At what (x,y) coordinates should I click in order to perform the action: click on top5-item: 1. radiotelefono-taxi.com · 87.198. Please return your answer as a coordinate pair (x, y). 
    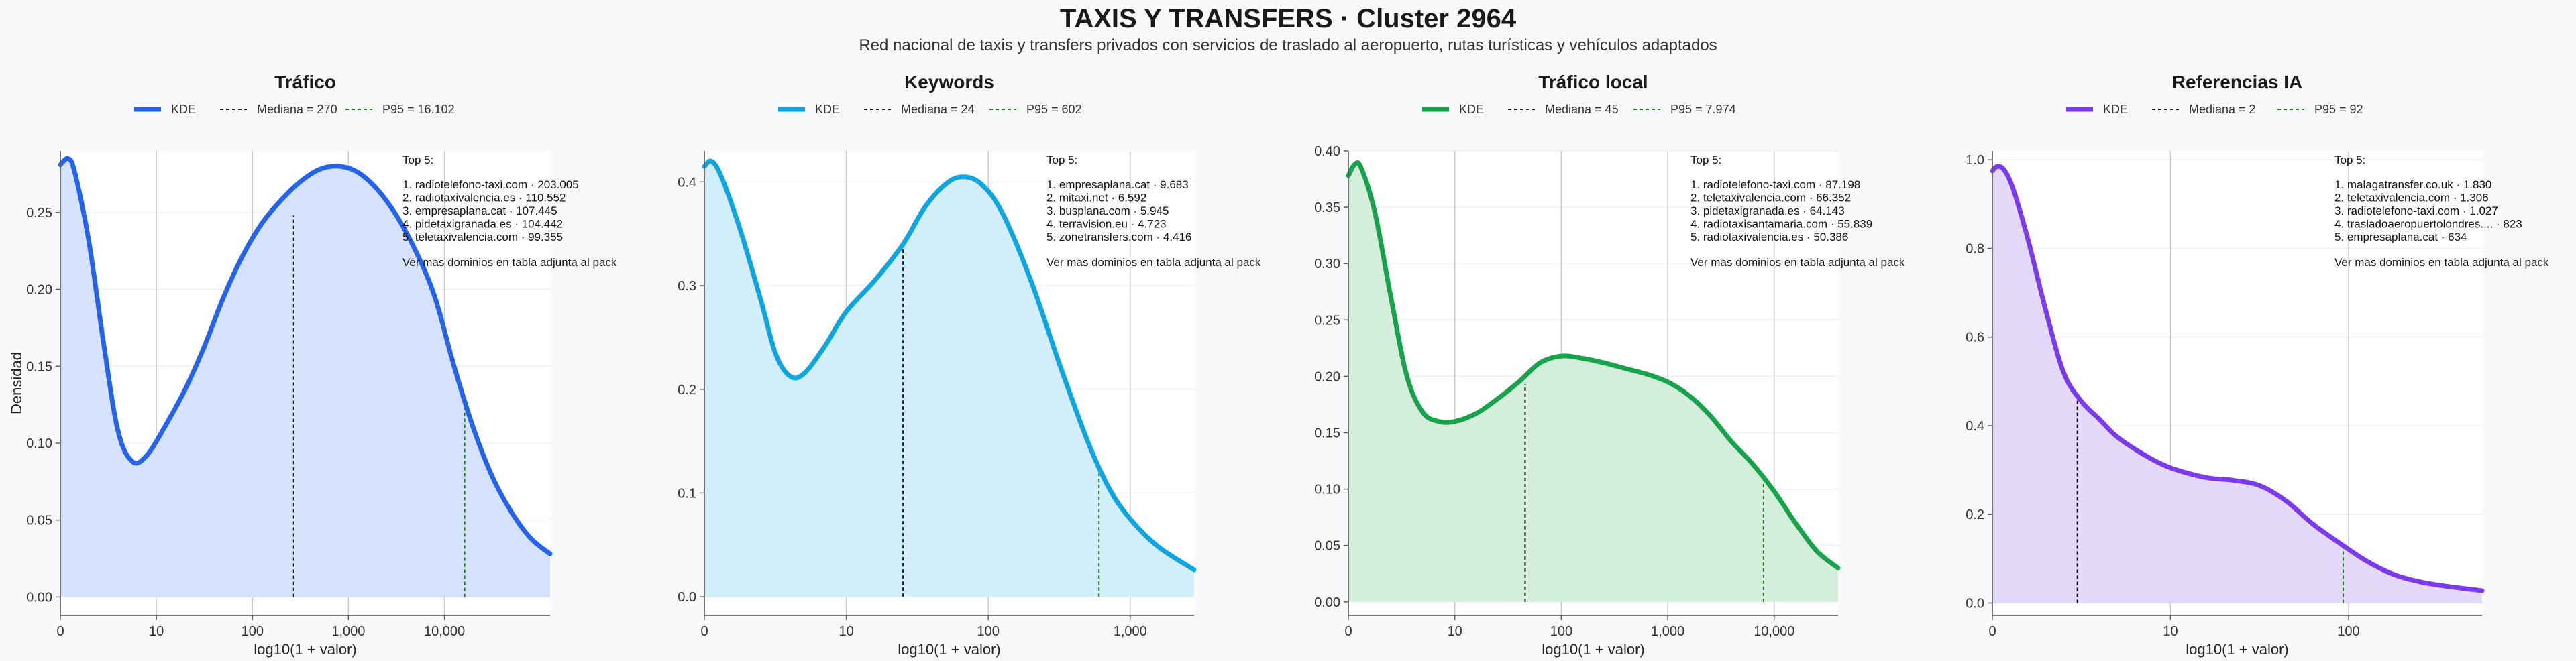
    Looking at the image, I should click on (1775, 184).